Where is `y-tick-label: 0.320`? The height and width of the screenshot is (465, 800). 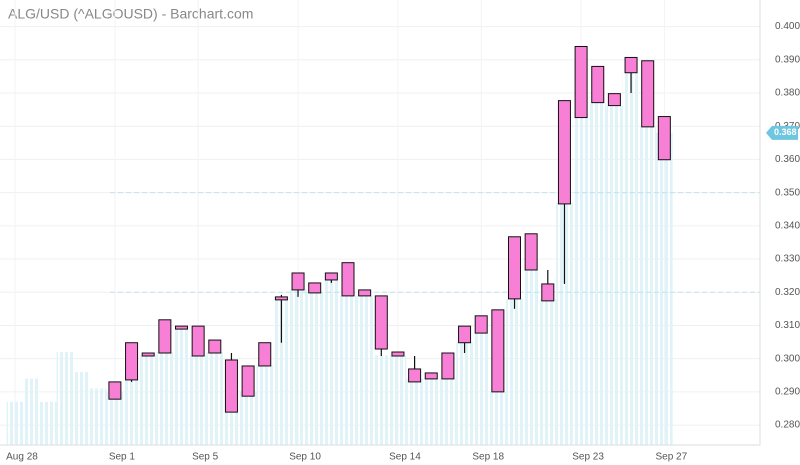
y-tick-label: 0.320 is located at coordinates (787, 292).